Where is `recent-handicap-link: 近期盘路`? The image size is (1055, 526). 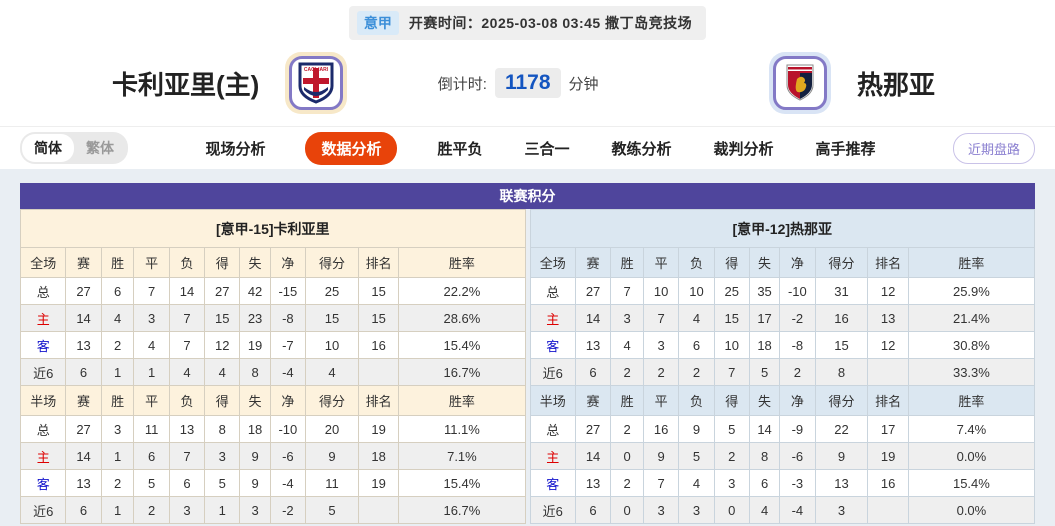 recent-handicap-link: 近期盘路 is located at coordinates (993, 148).